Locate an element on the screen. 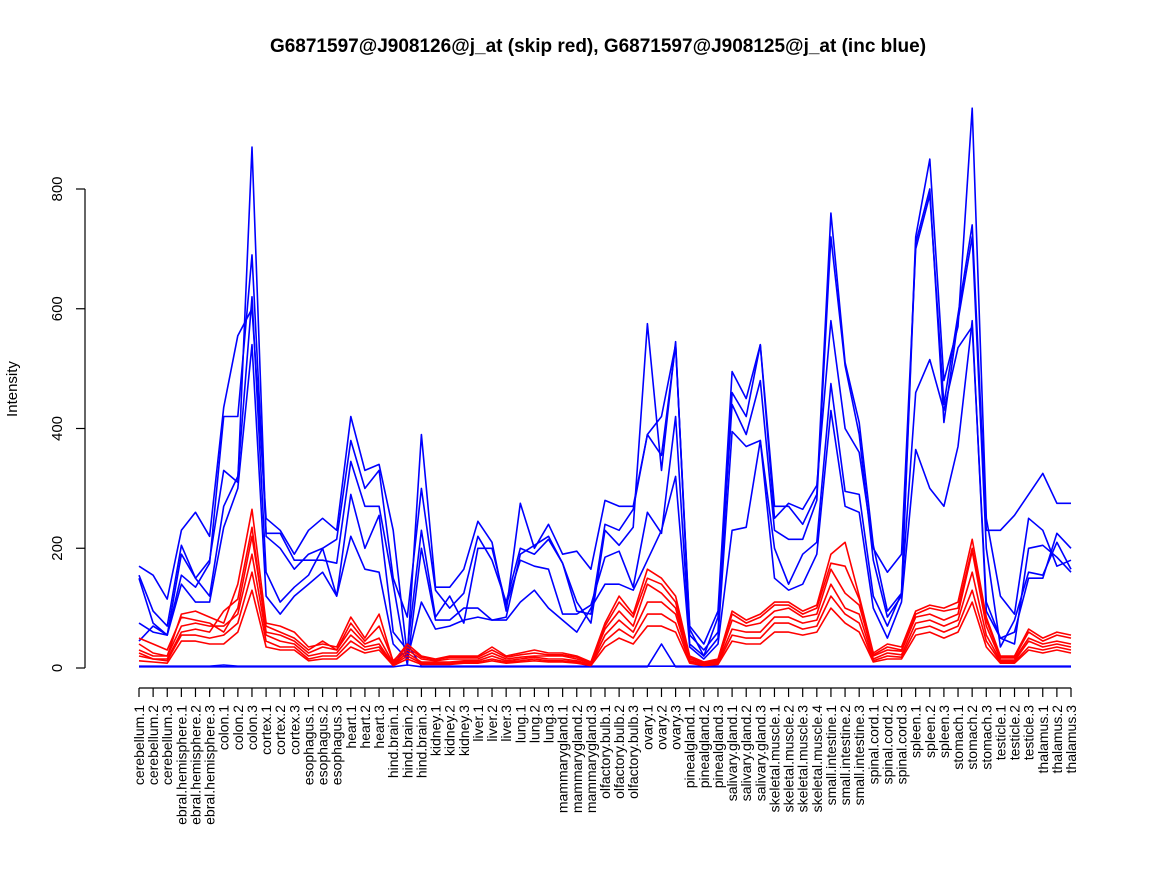 The width and height of the screenshot is (1152, 869). x-tick-label: liver.1 is located at coordinates (478, 723).